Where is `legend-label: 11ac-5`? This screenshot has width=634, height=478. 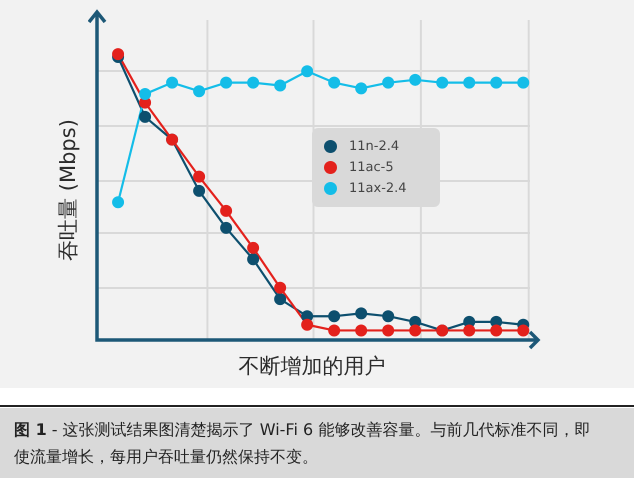 legend-label: 11ac-5 is located at coordinates (371, 167).